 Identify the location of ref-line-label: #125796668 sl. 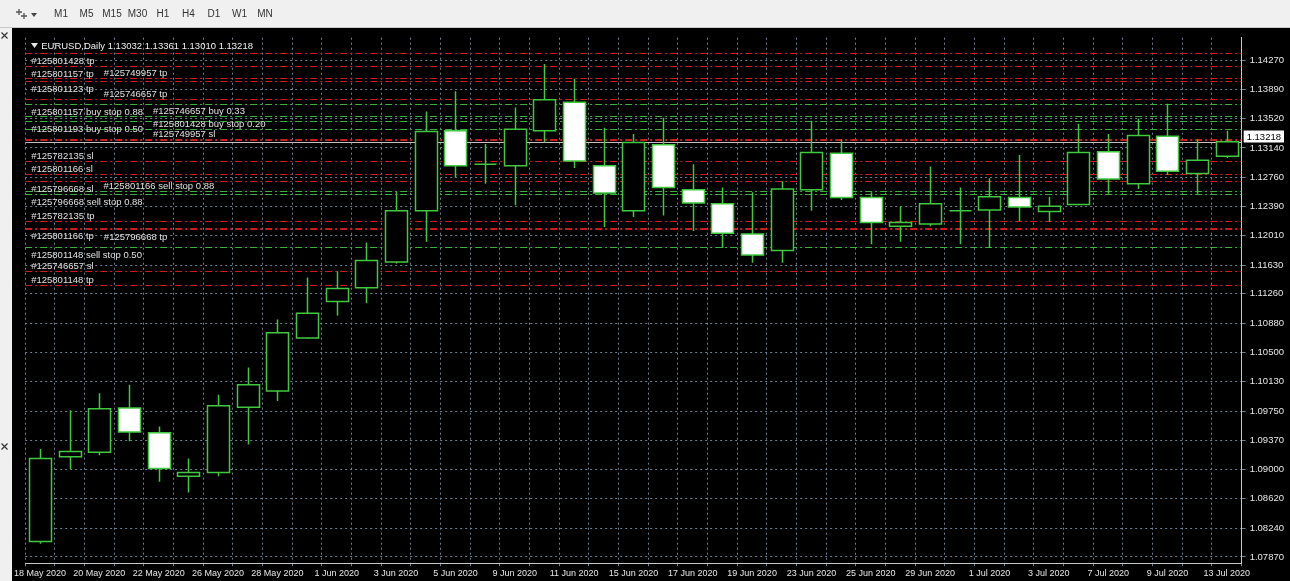
(62, 188).